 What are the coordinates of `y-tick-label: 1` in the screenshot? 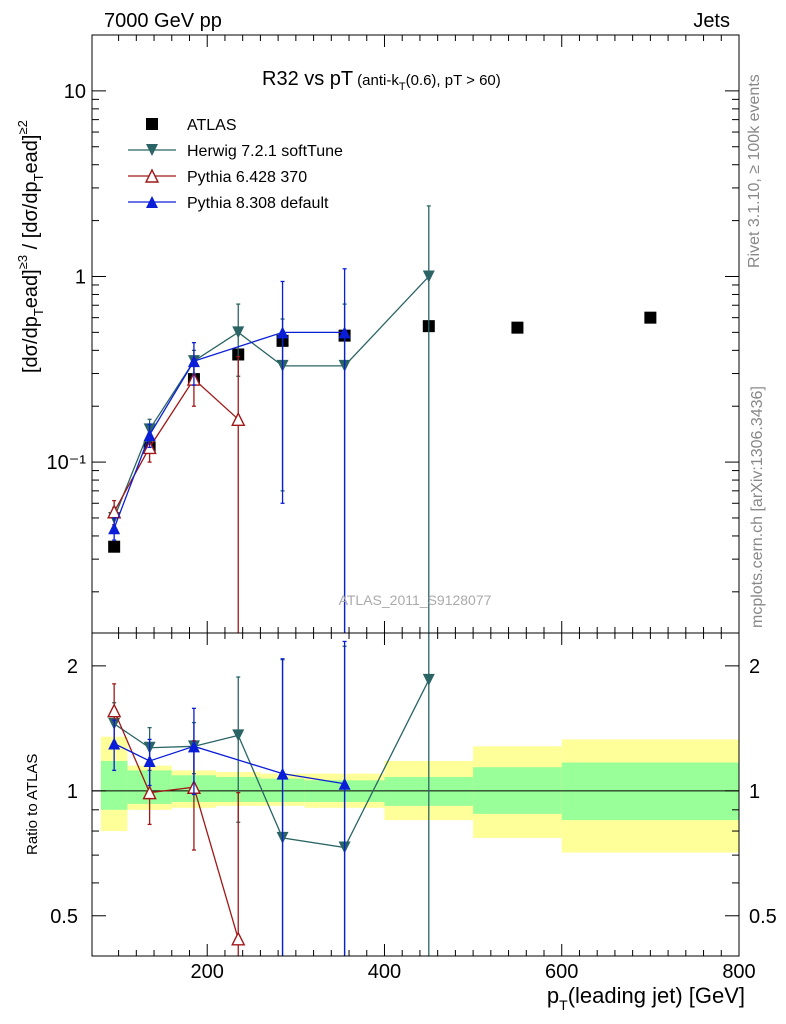 It's located at (80, 277).